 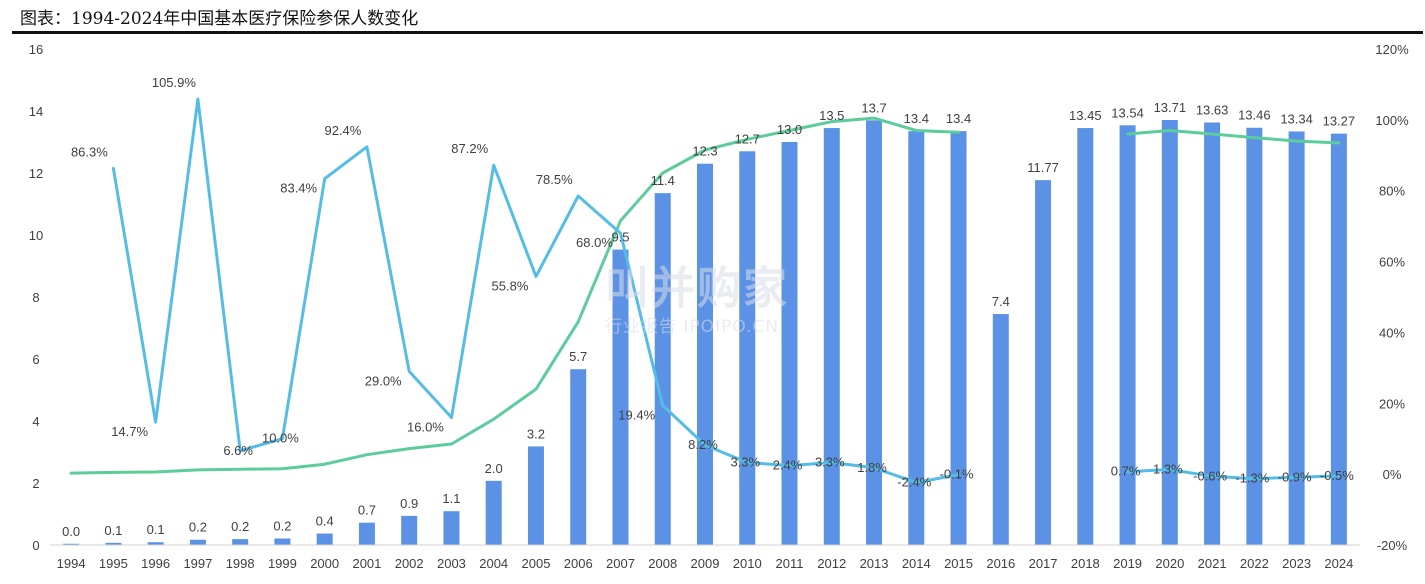 I want to click on growth-rate-label: 68.0%, so click(x=594, y=242).